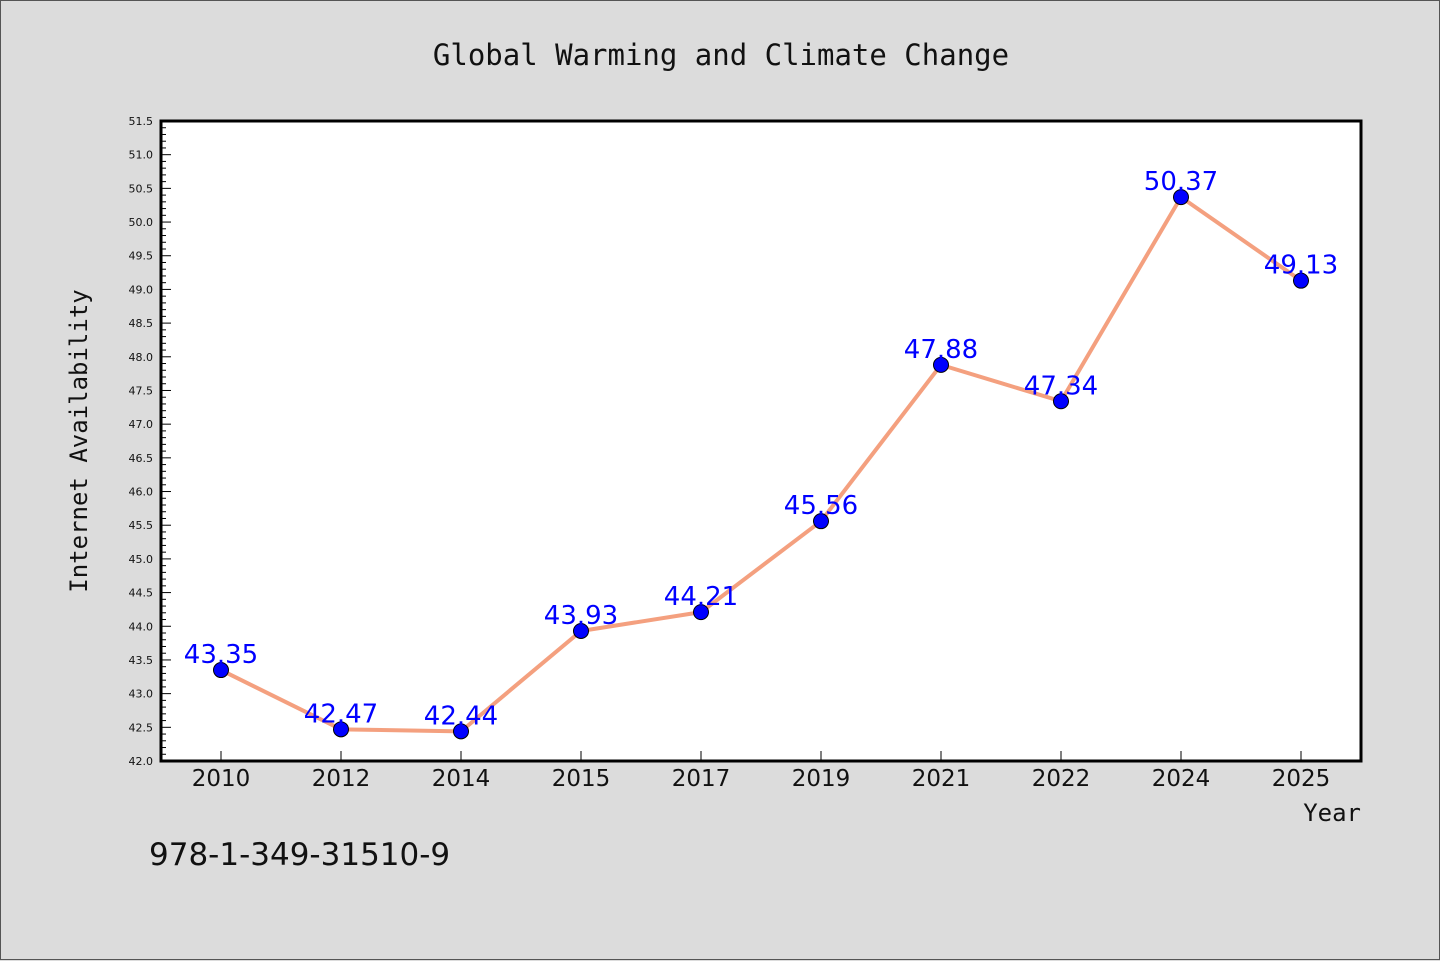  What do you see at coordinates (1181, 779) in the screenshot?
I see `x-tick-label: 2024` at bounding box center [1181, 779].